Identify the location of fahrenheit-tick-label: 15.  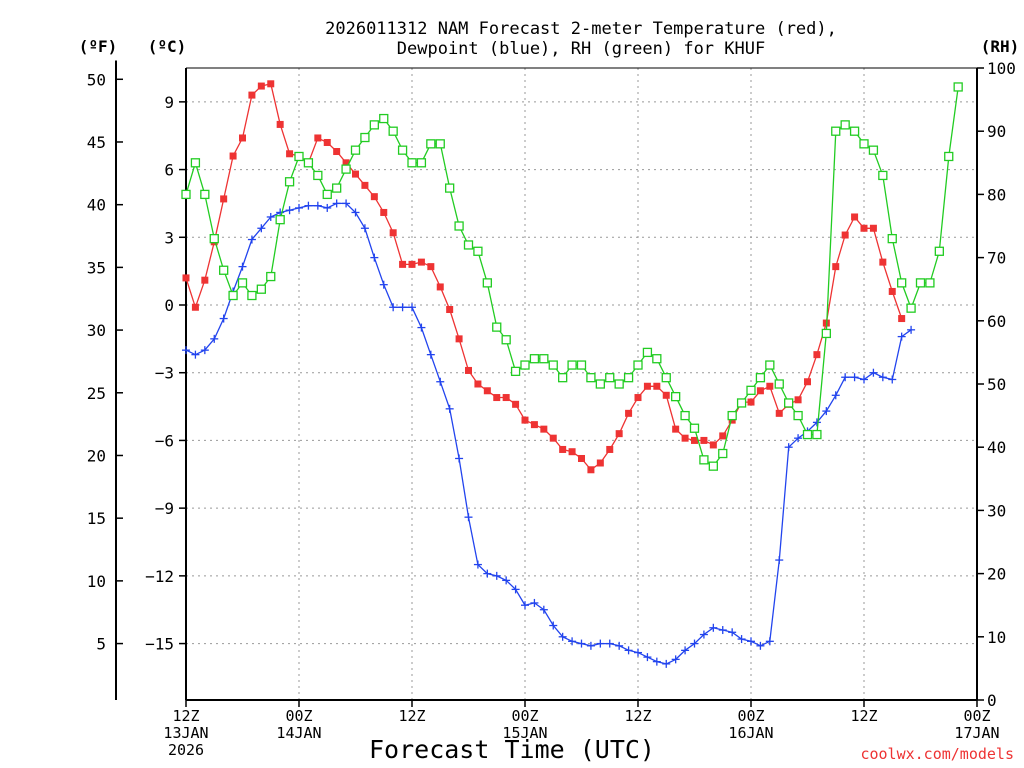
(96, 518).